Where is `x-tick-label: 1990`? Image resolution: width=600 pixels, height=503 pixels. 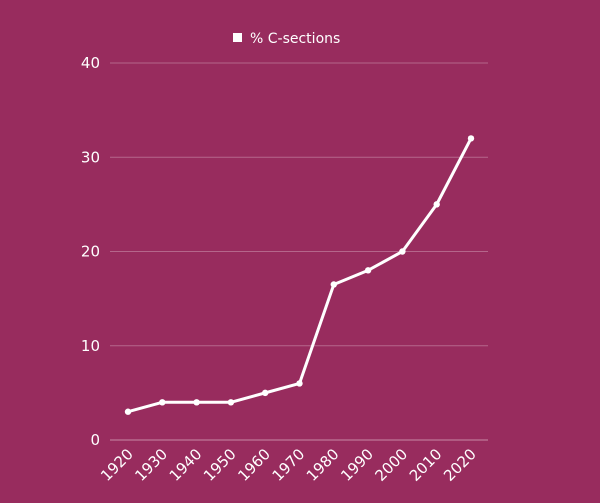 x-tick-label: 1990 is located at coordinates (357, 465).